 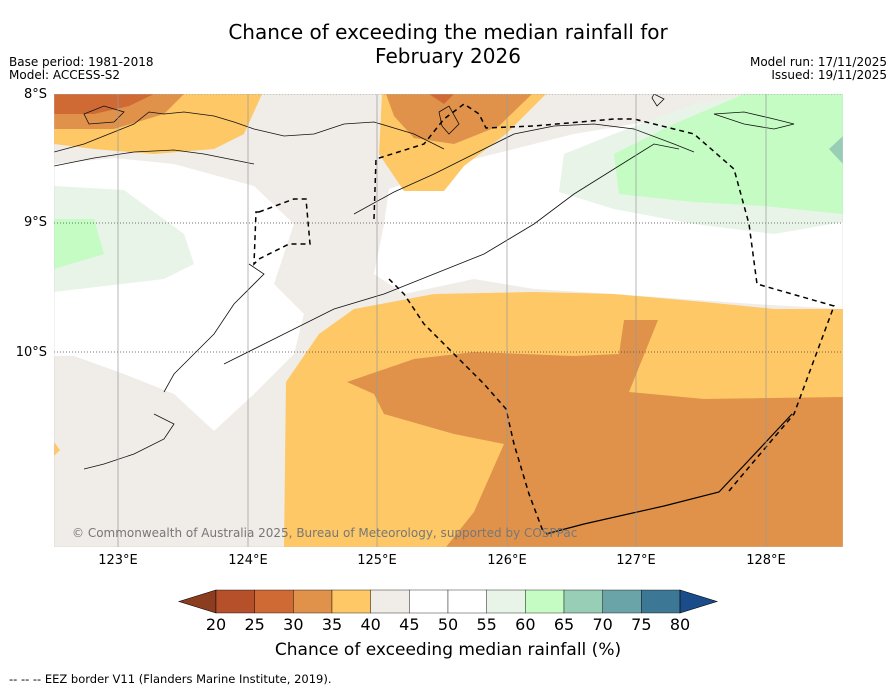 I want to click on colorbar-tick-label: 35, so click(x=332, y=624).